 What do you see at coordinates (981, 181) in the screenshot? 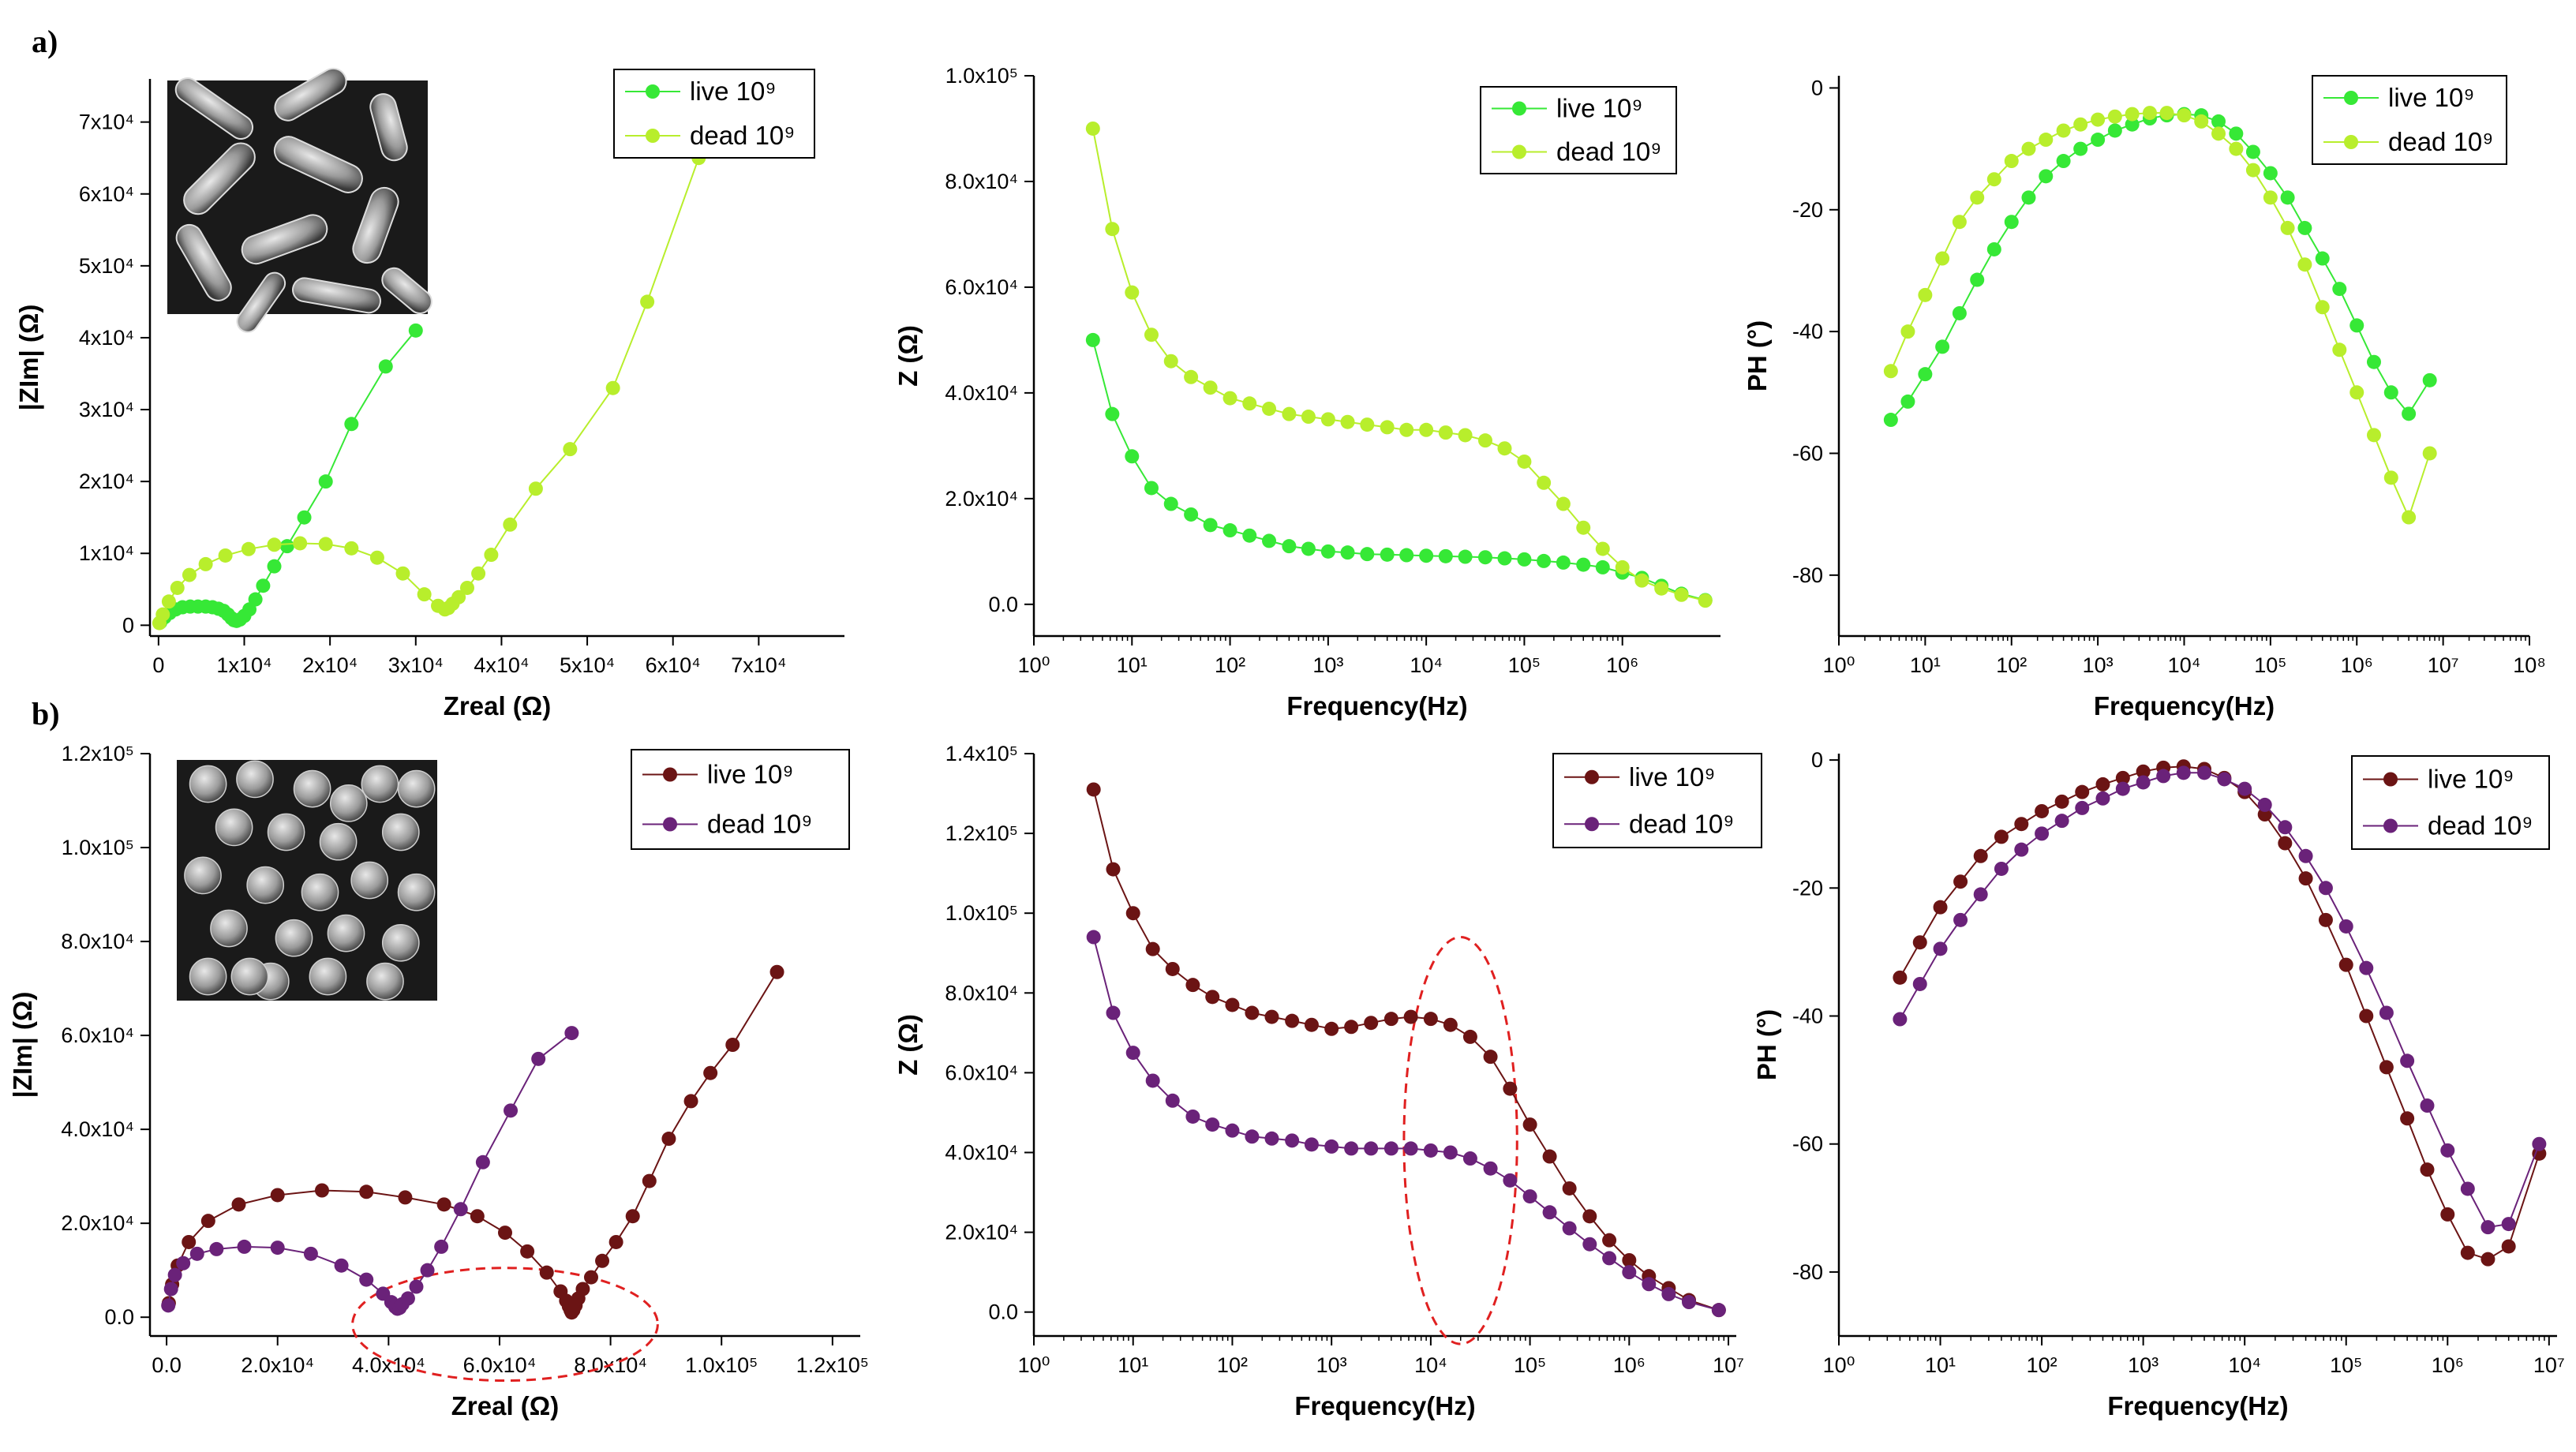
I see `y-tick-label: 8.0x10⁴` at bounding box center [981, 181].